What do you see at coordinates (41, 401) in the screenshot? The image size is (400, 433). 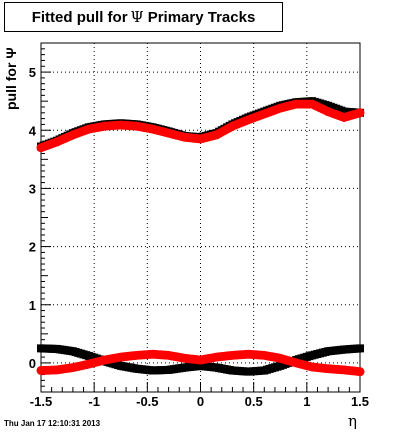 I see `x-tick-label: -1.5` at bounding box center [41, 401].